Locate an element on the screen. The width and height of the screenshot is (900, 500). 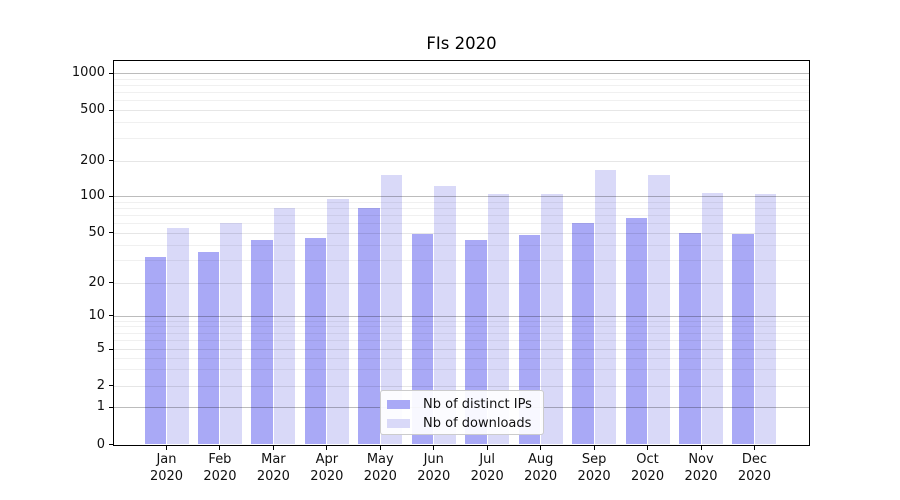
bar-downloads-dec is located at coordinates (765, 319).